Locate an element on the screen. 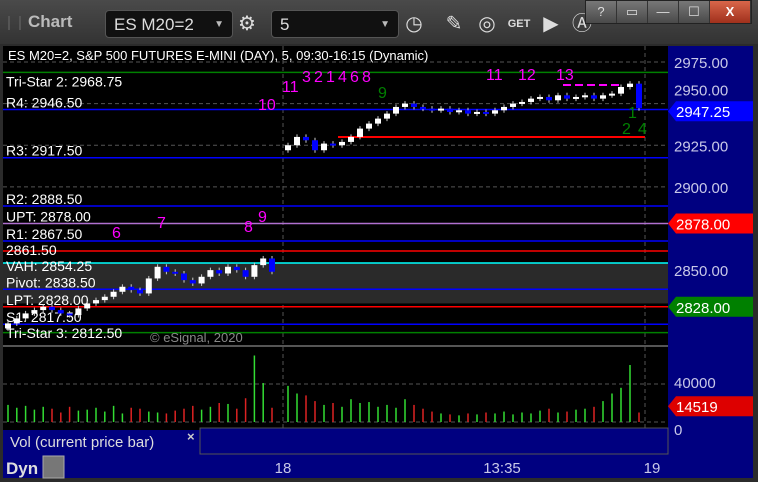 The image size is (758, 482). link-button: ▭ is located at coordinates (632, 12).